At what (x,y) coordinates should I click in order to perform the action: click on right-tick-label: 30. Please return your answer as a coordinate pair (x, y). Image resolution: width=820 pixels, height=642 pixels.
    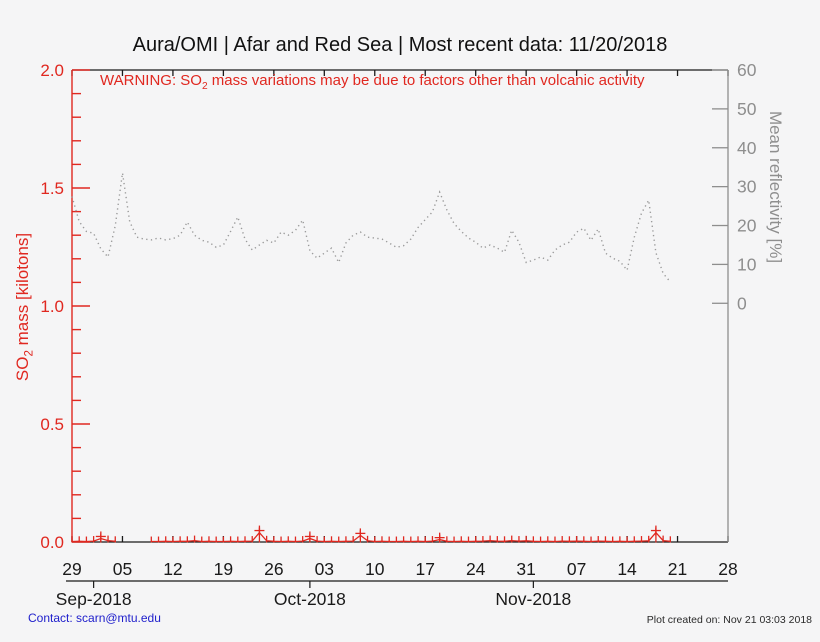
    Looking at the image, I should click on (747, 187).